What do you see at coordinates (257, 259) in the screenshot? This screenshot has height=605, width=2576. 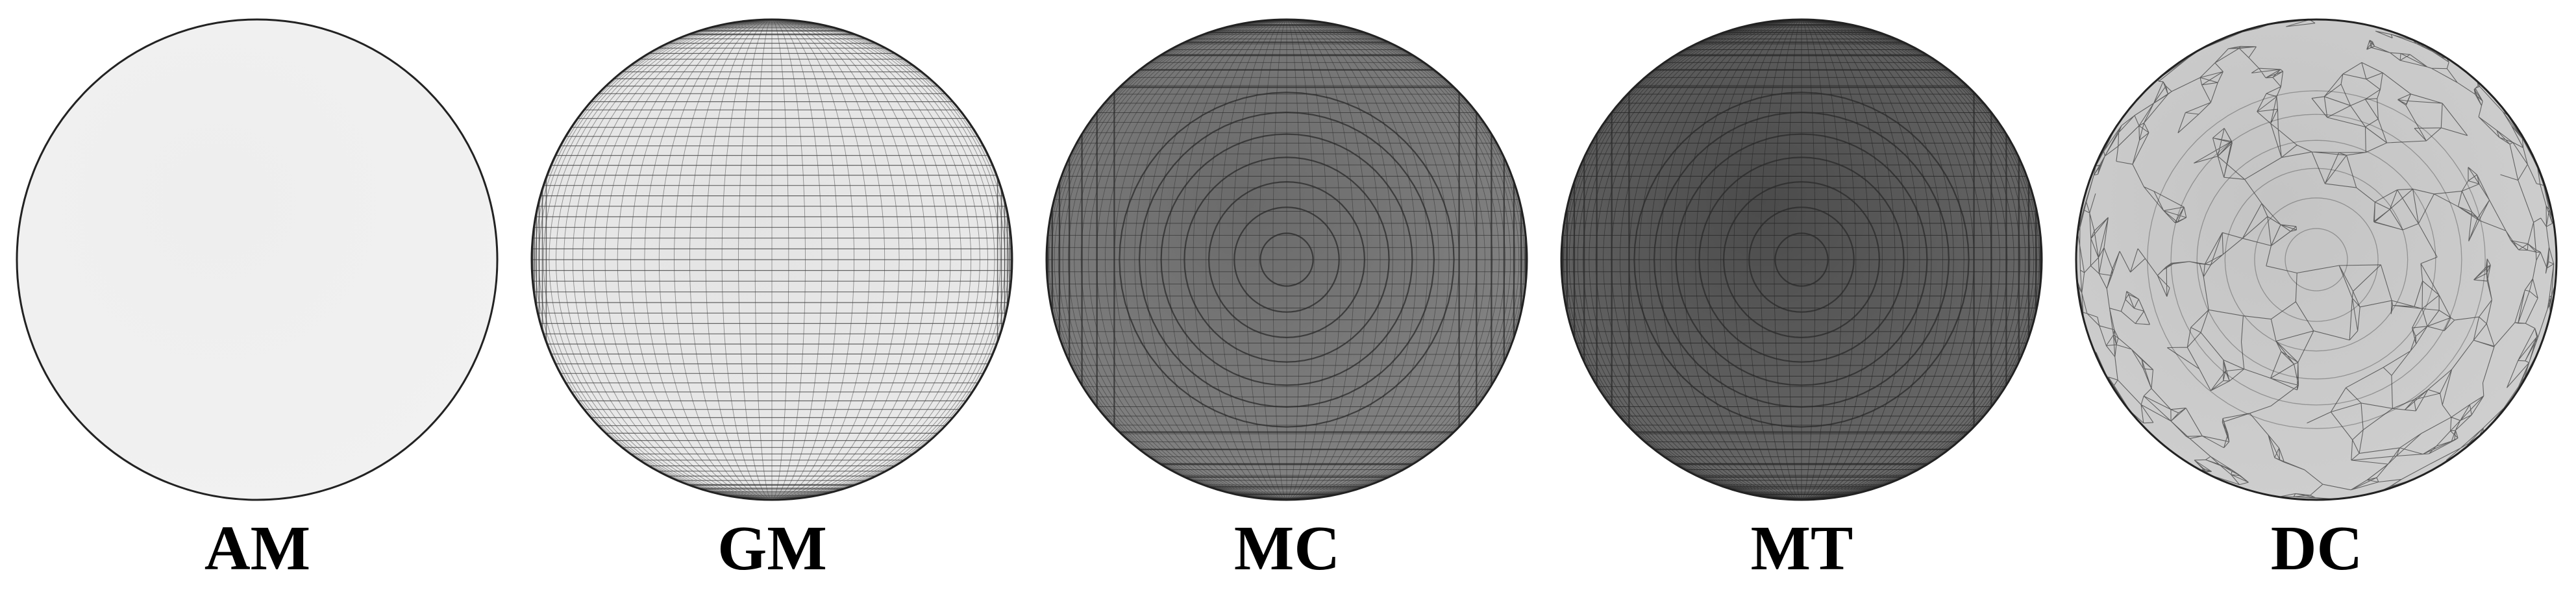 I see `sphere-mesh-am` at bounding box center [257, 259].